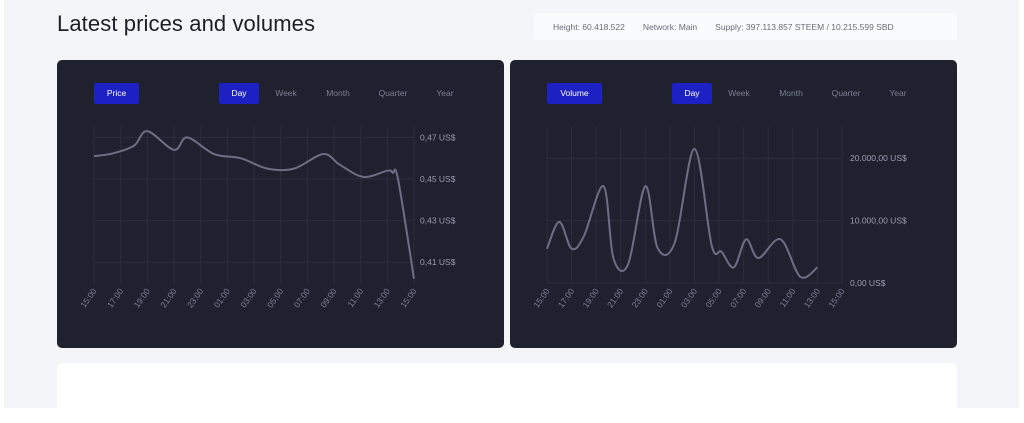 This screenshot has width=1024, height=423. I want to click on y-tick-label: 0,45 US$, so click(438, 179).